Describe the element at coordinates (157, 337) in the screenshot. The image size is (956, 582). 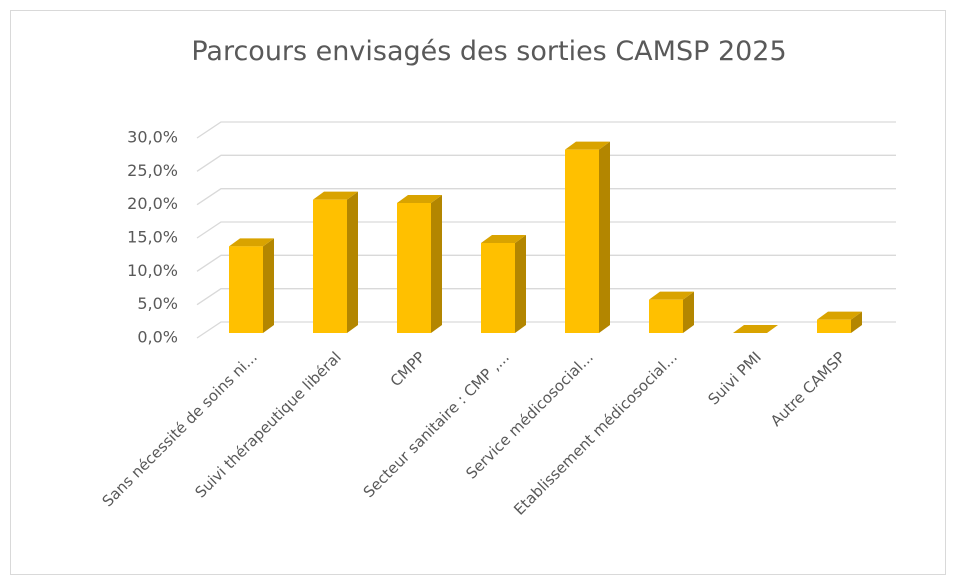
I see `y-tick-label: 0,0%` at that location.